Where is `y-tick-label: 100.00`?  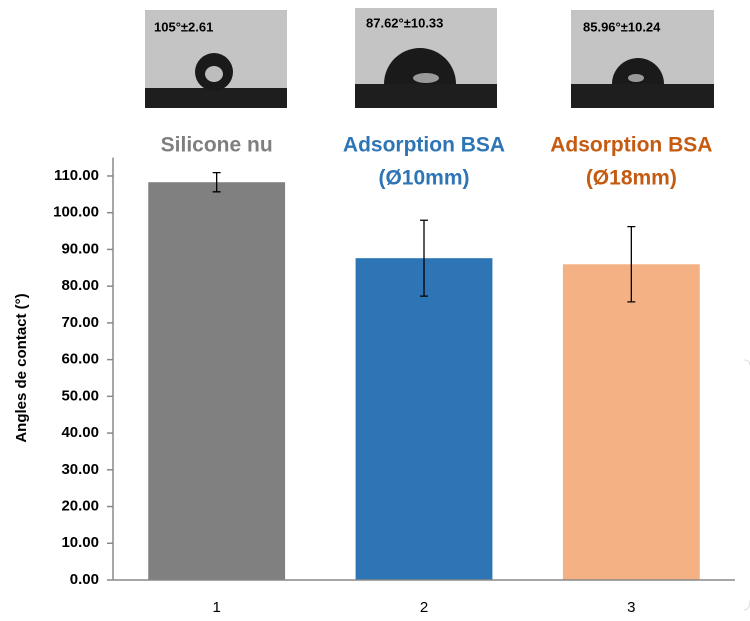 y-tick-label: 100.00 is located at coordinates (76, 212).